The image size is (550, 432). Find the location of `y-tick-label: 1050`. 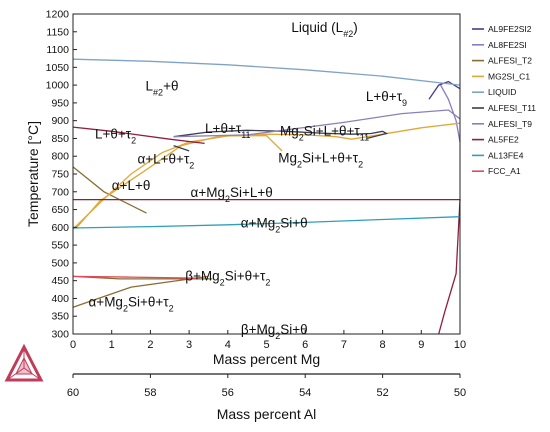

y-tick-label: 1050 is located at coordinates (58, 68).